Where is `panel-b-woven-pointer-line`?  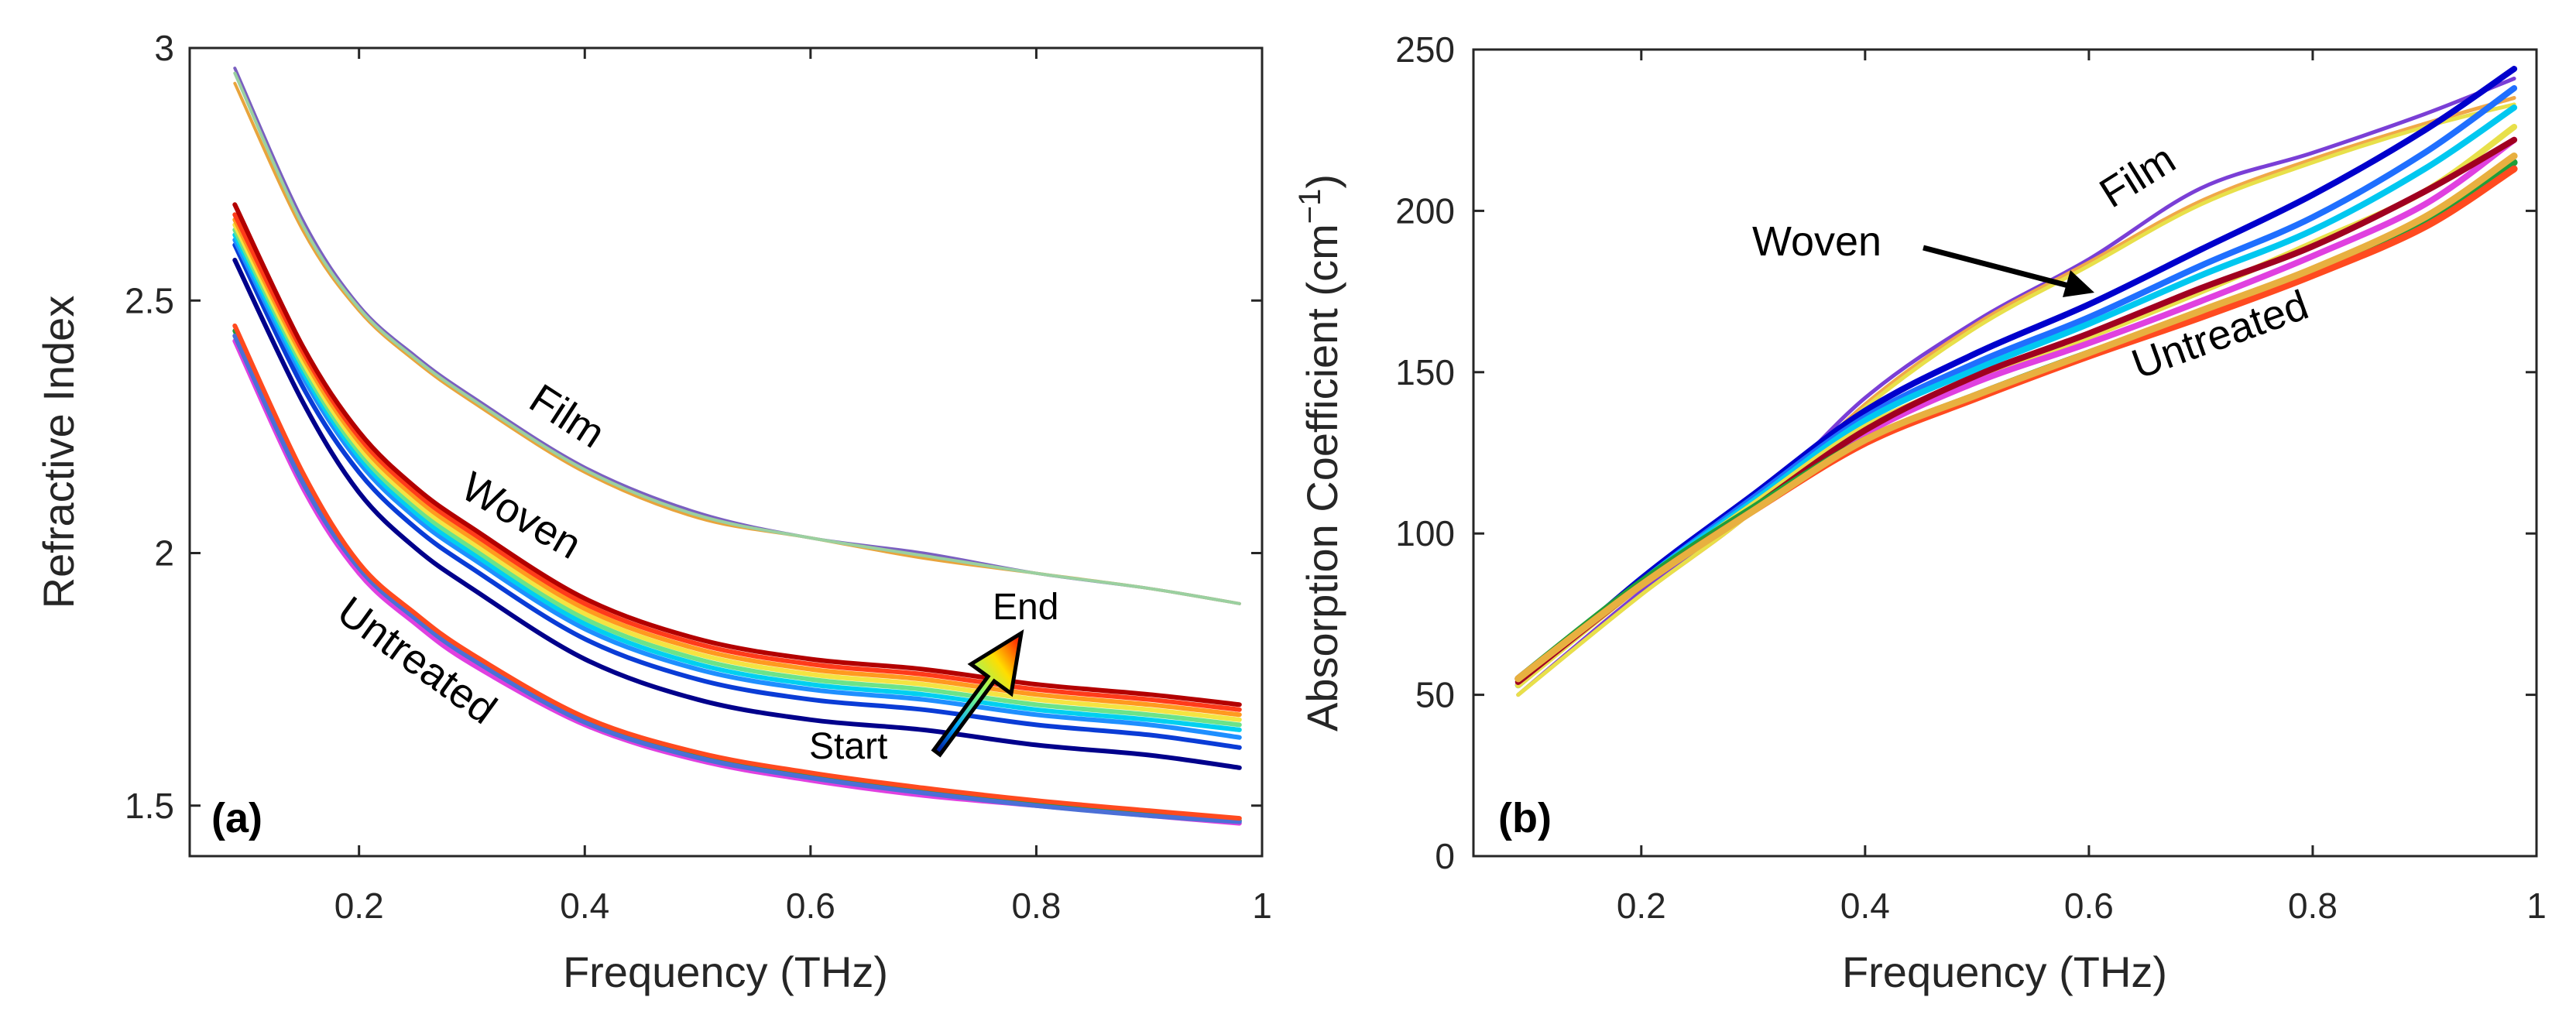
panel-b-woven-pointer-line is located at coordinates (1997, 267).